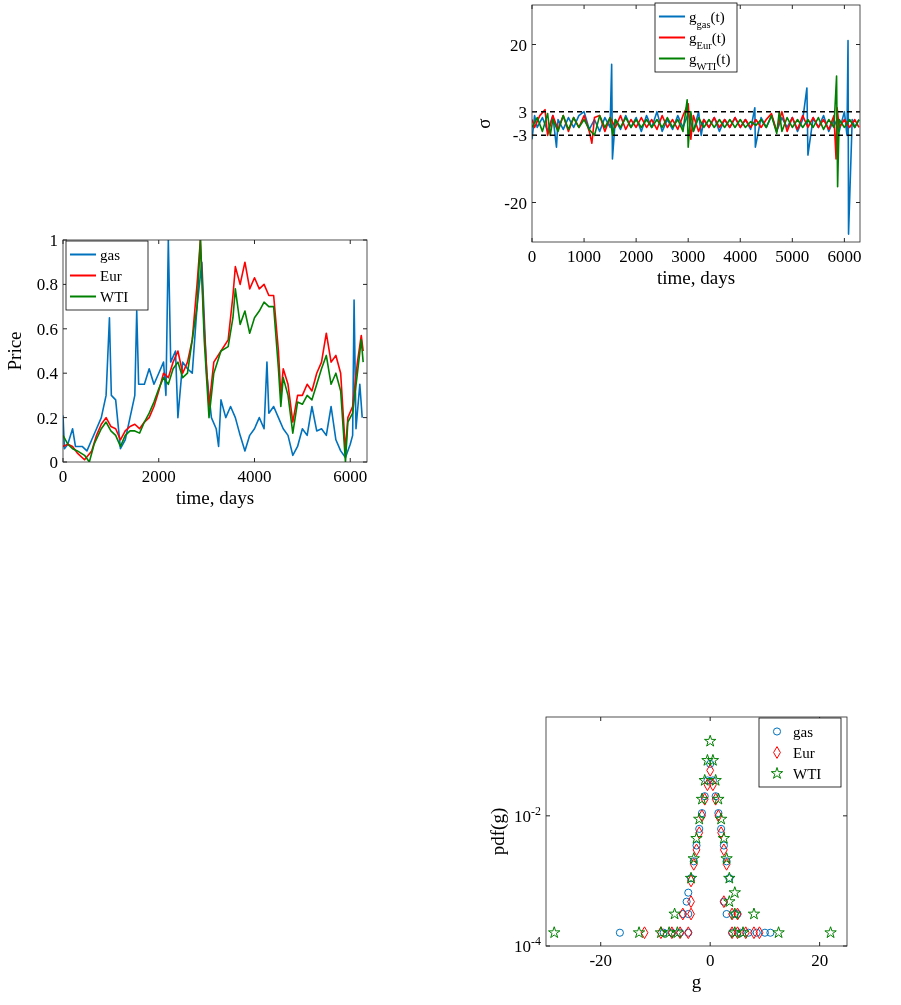 The image size is (901, 1005). What do you see at coordinates (515, 203) in the screenshot?
I see `y-tick-label: -20` at bounding box center [515, 203].